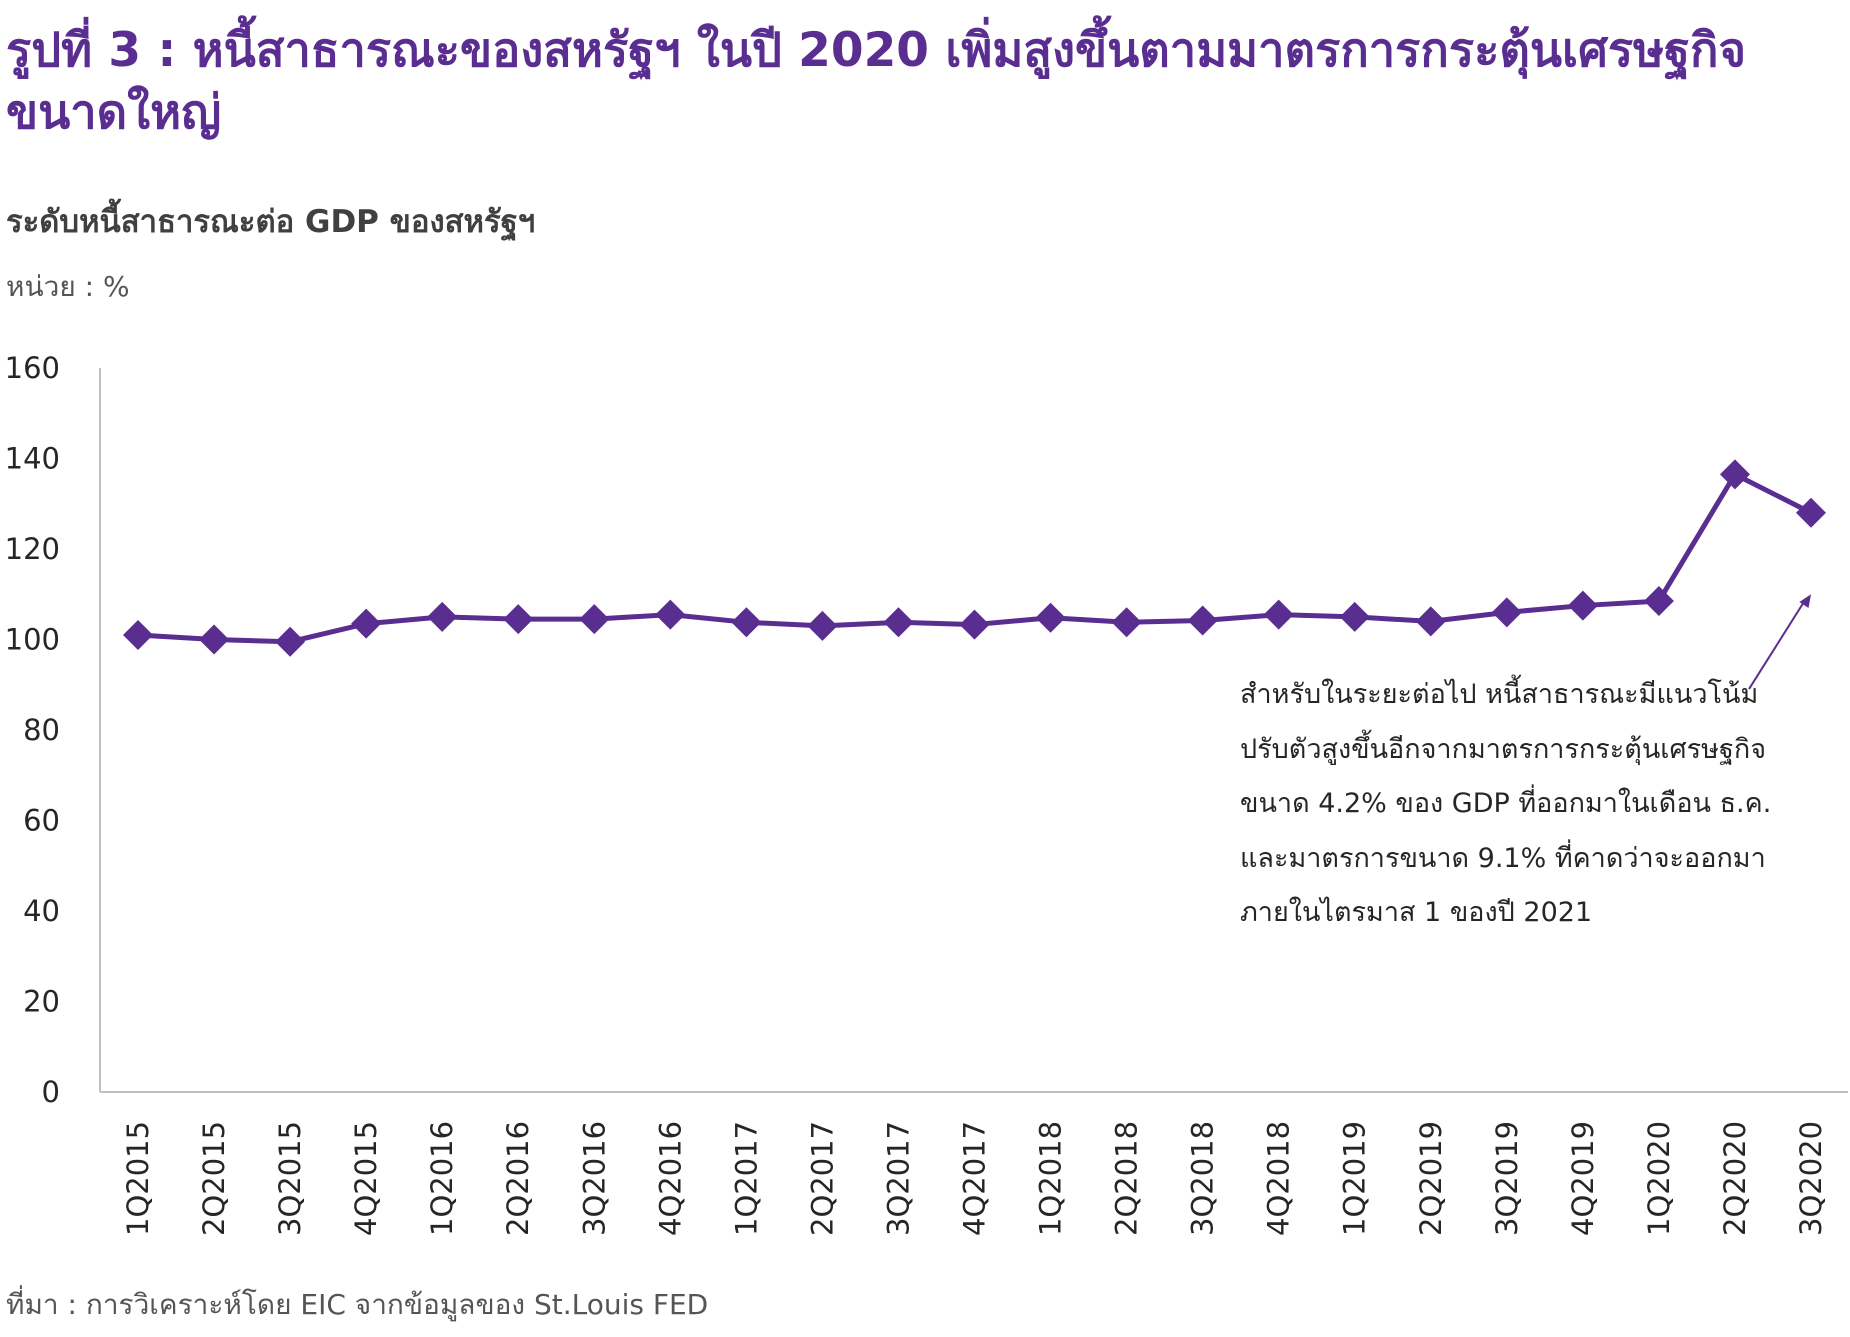 This screenshot has height=1337, width=1850. Describe the element at coordinates (1503, 858) in the screenshot. I see `annotation-line: และมาตรการขนาด 9.1% ที่คาดว่าจะออกมา` at that location.